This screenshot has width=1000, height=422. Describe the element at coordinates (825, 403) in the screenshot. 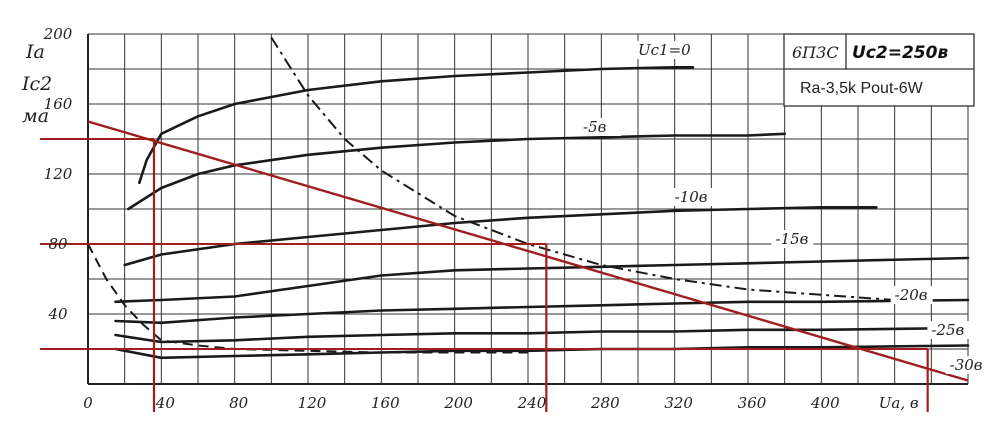

I see `x-tick-label: 400` at that location.